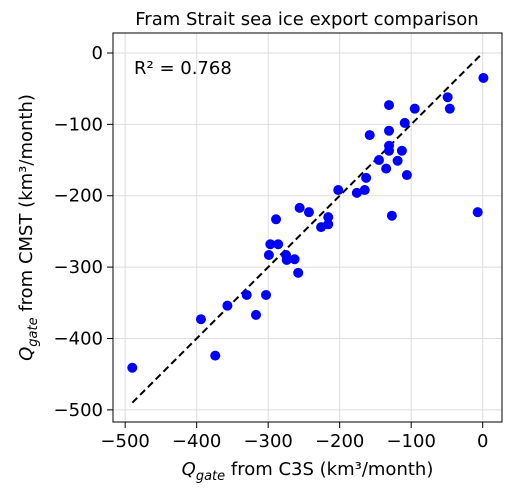 The height and width of the screenshot is (500, 516). I want to click on y-tick-label: −500, so click(78, 410).